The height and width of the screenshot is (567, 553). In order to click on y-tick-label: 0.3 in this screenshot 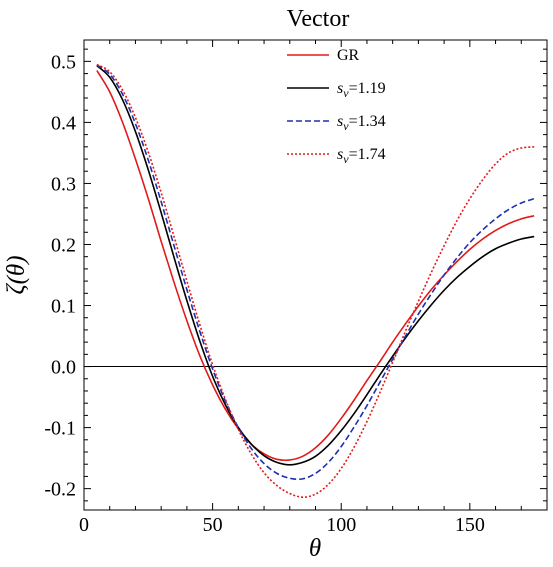, I will do `click(63, 184)`.